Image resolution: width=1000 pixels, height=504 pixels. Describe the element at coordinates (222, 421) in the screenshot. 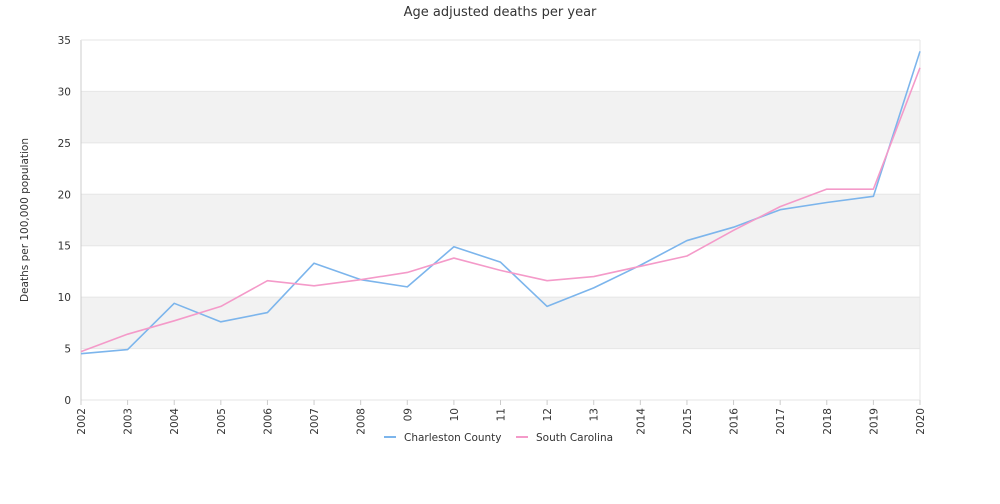

I see `x-tick-label: 2005` at that location.